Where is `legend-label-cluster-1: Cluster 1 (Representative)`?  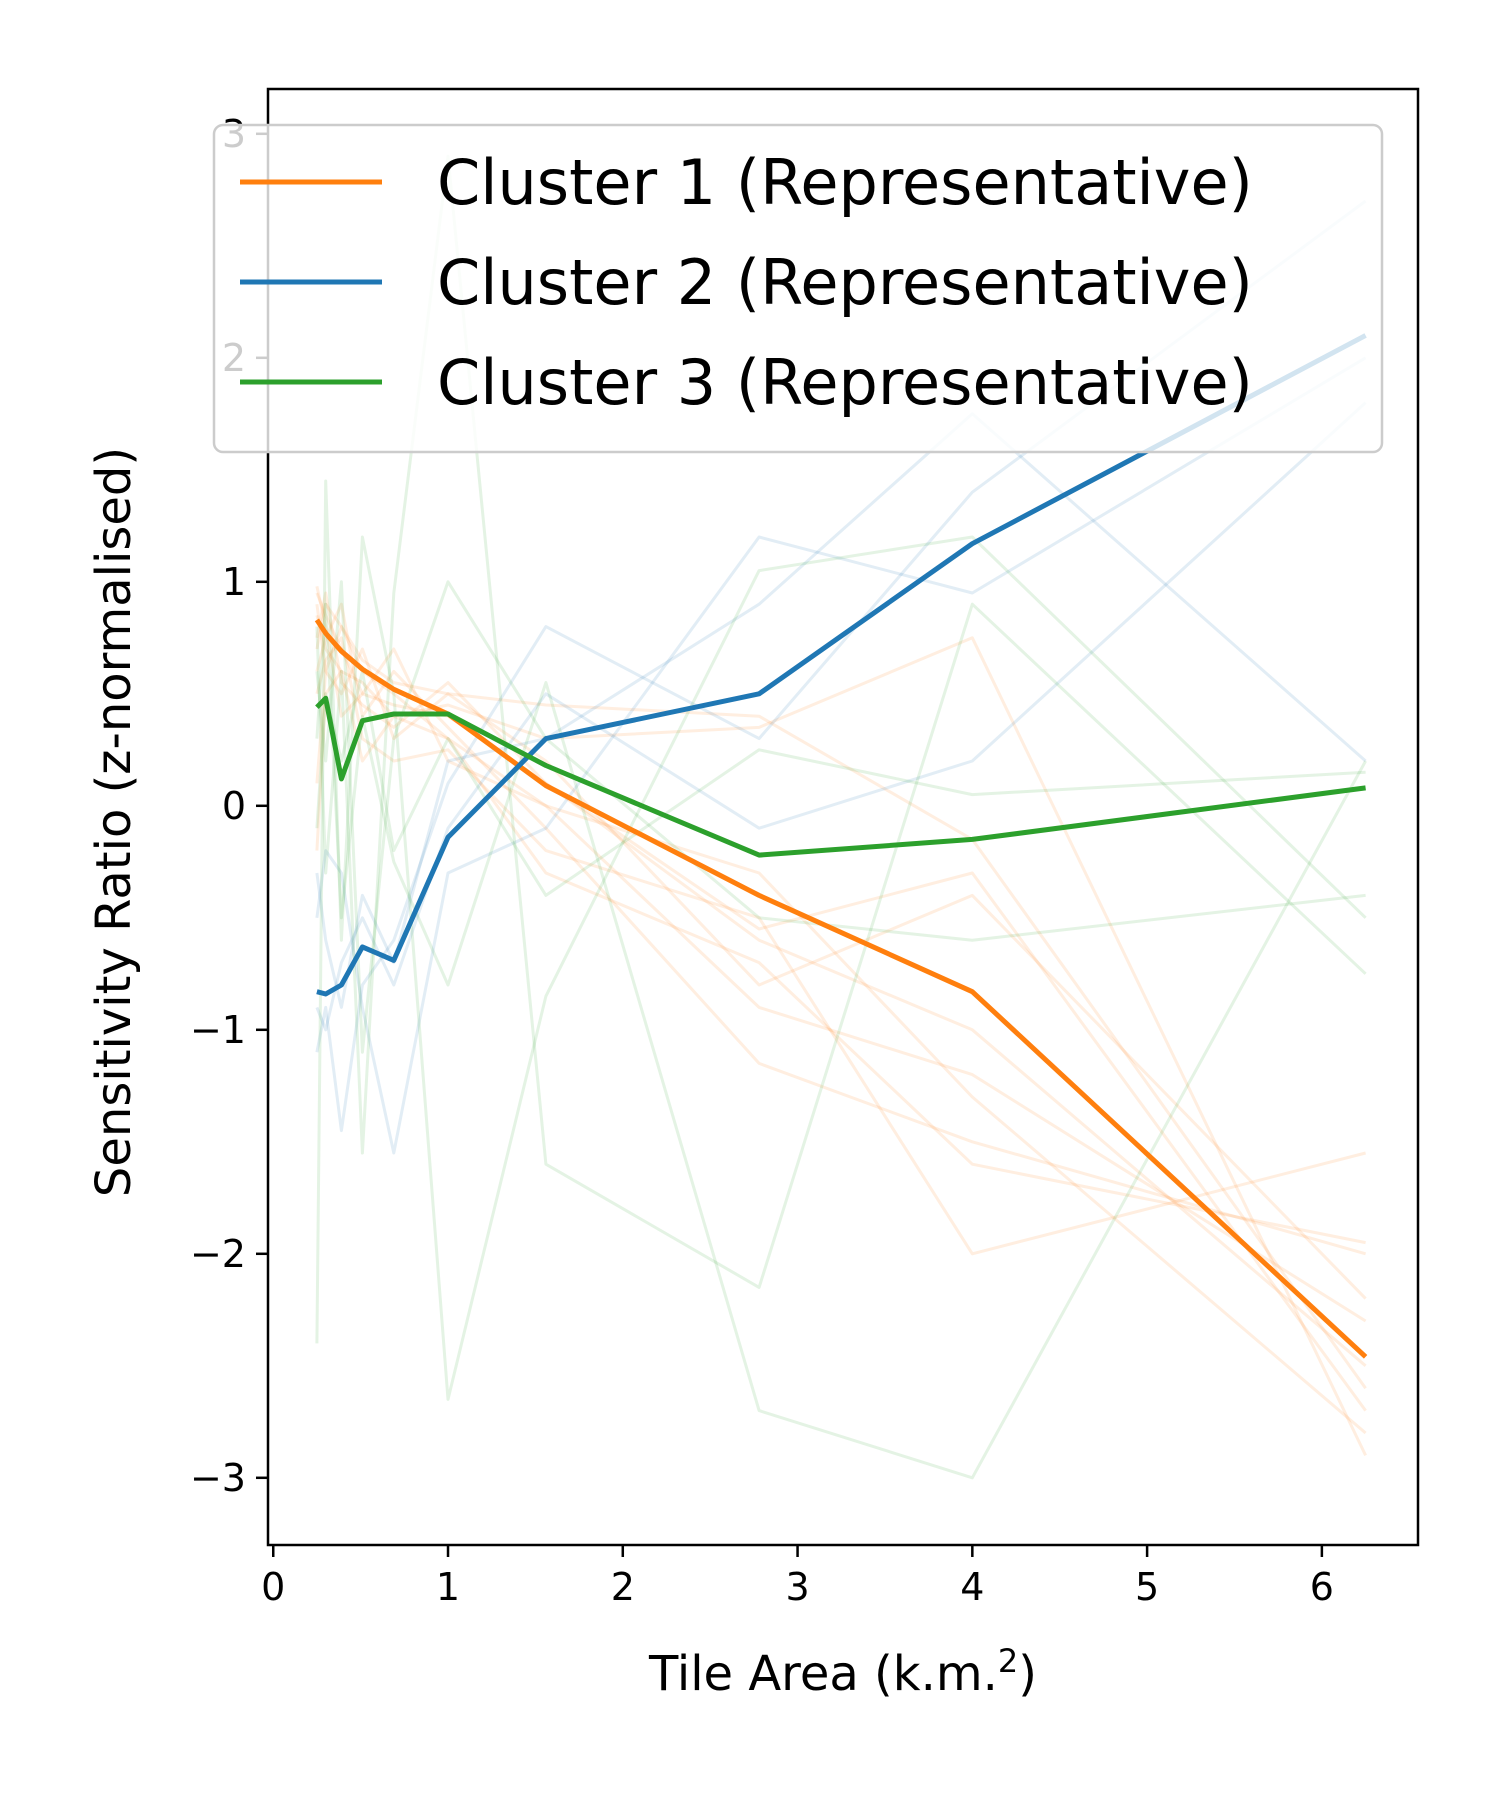 legend-label-cluster-1: Cluster 1 (Representative) is located at coordinates (845, 182).